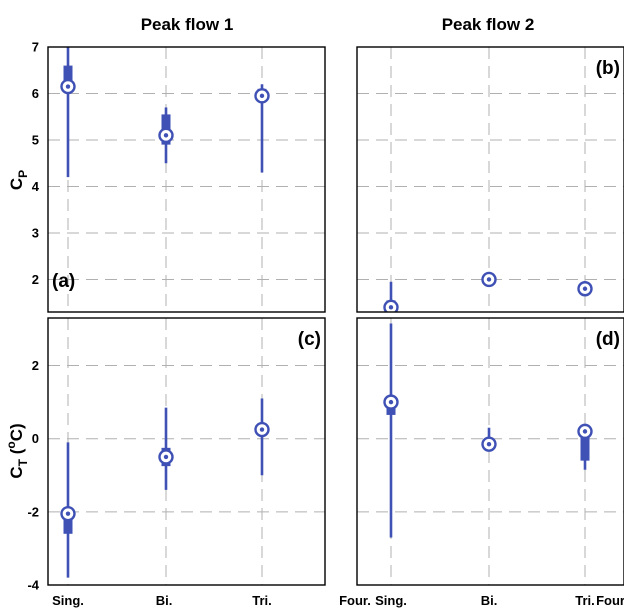  Describe the element at coordinates (608, 68) in the screenshot. I see `panel-tag: (b)` at that location.